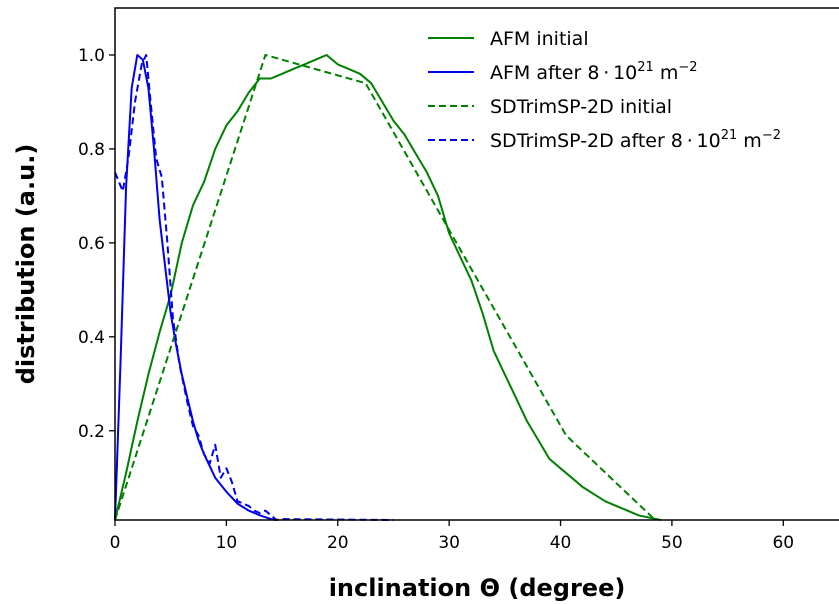 The height and width of the screenshot is (604, 839). Describe the element at coordinates (91, 150) in the screenshot. I see `y-tick-label: 0.8` at that location.